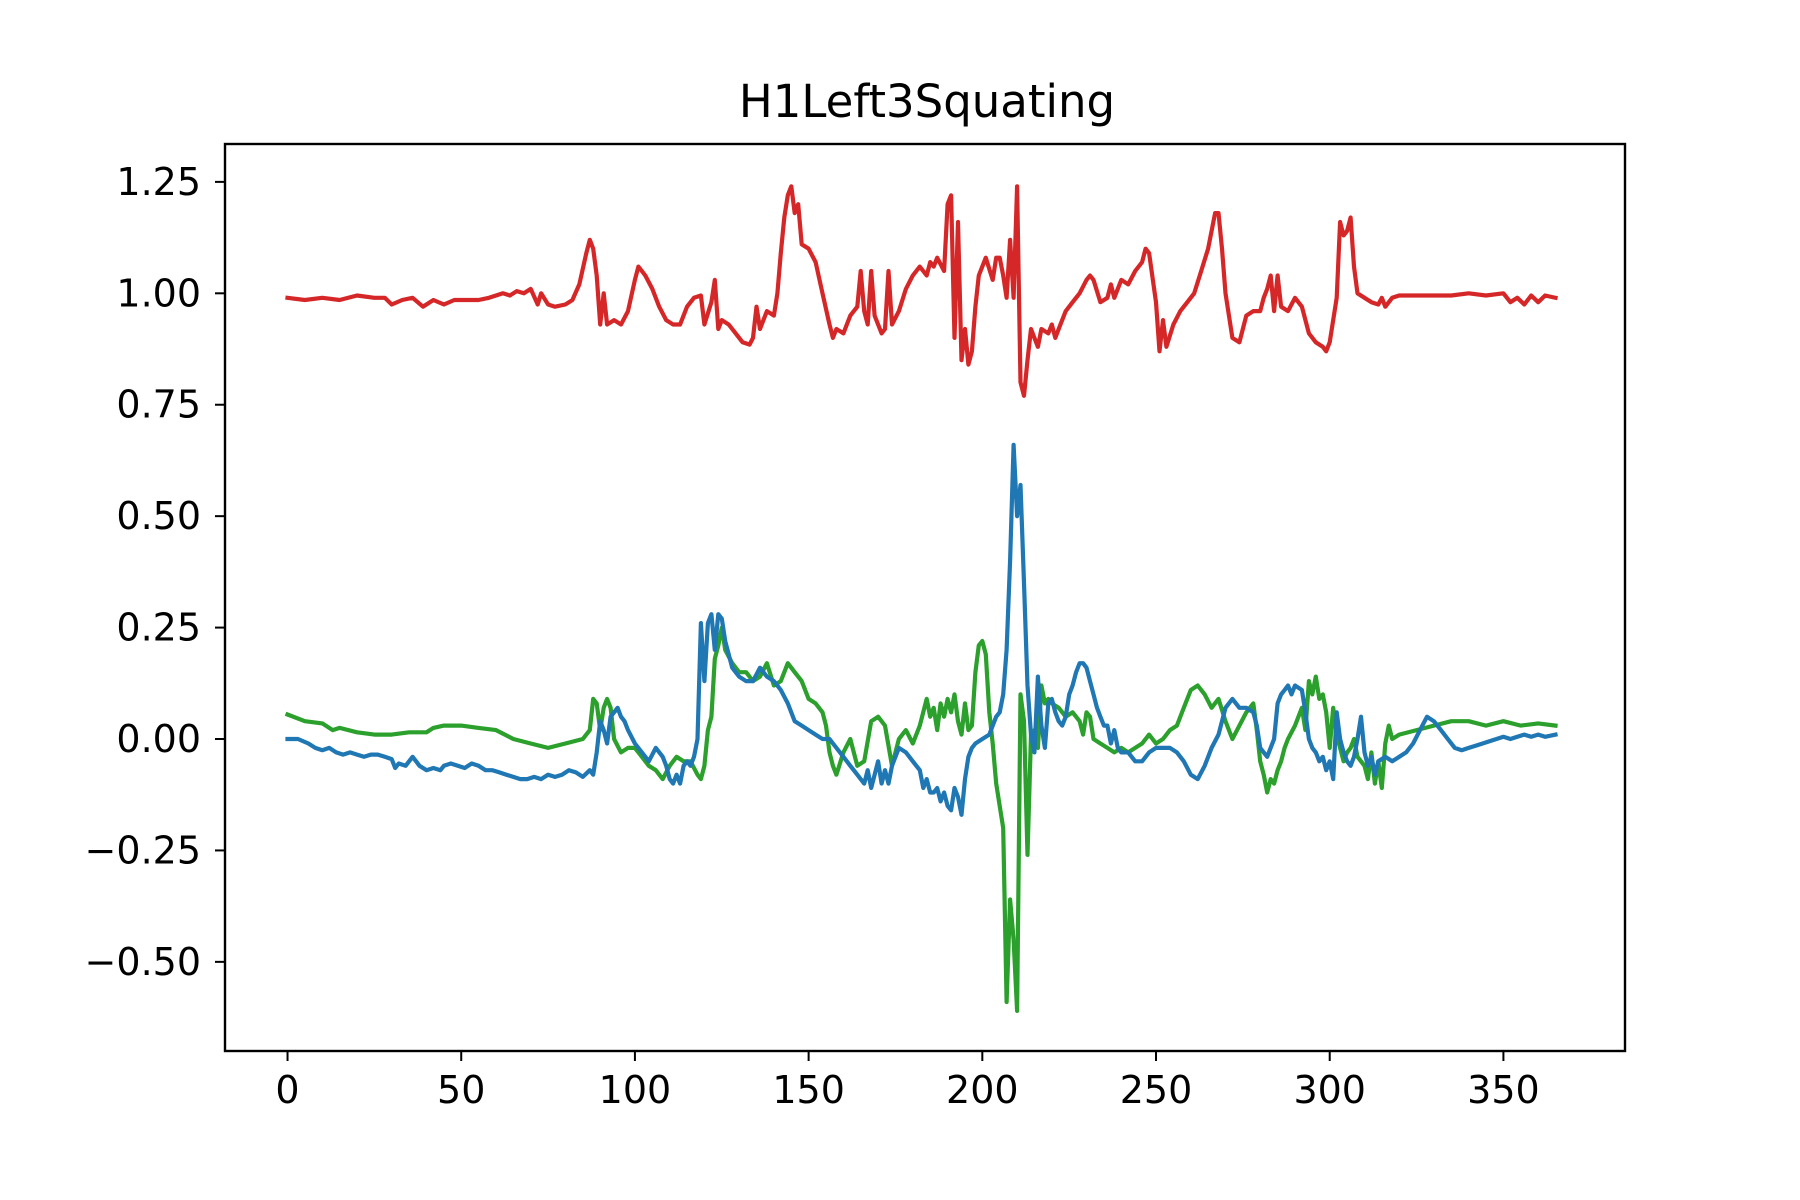 Image resolution: width=1800 pixels, height=1200 pixels. I want to click on x-tick-label: 150, so click(808, 1090).